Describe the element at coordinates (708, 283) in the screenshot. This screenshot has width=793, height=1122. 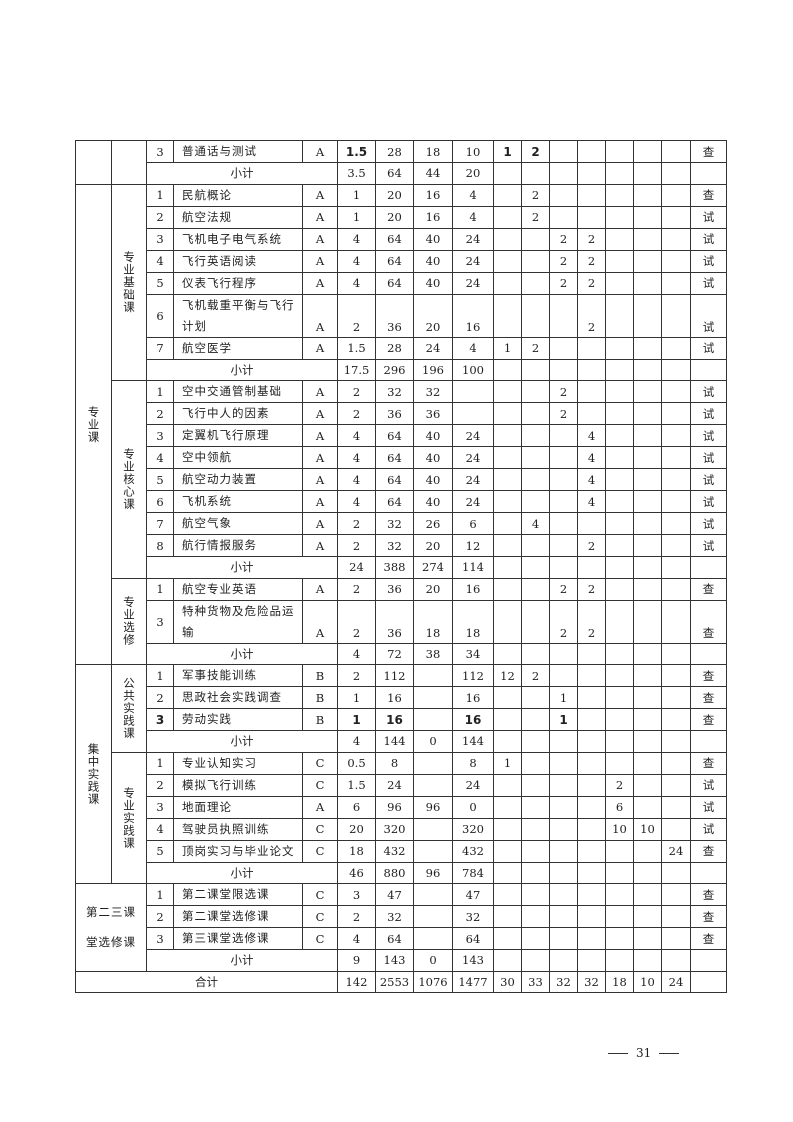
I see `exam-type: 试` at that location.